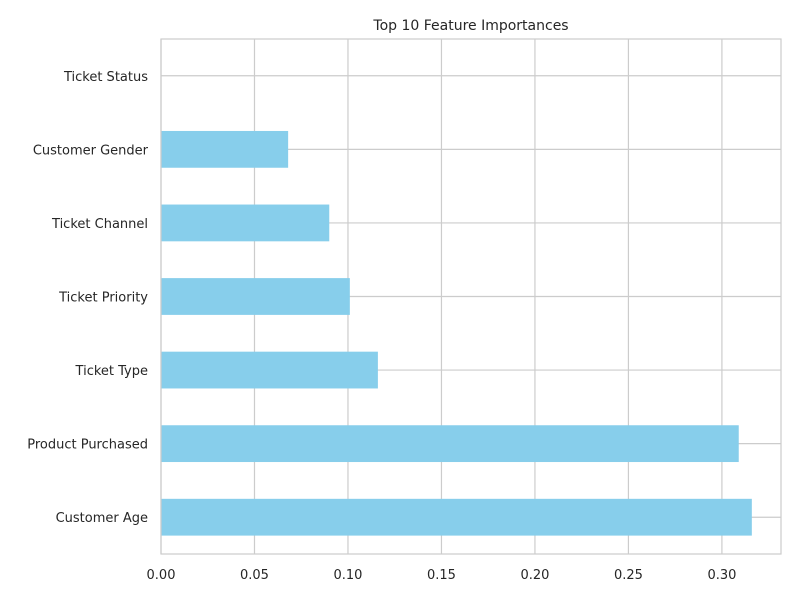 This screenshot has height=600, width=800. Describe the element at coordinates (534, 575) in the screenshot. I see `x-tick-label: 0.20` at that location.